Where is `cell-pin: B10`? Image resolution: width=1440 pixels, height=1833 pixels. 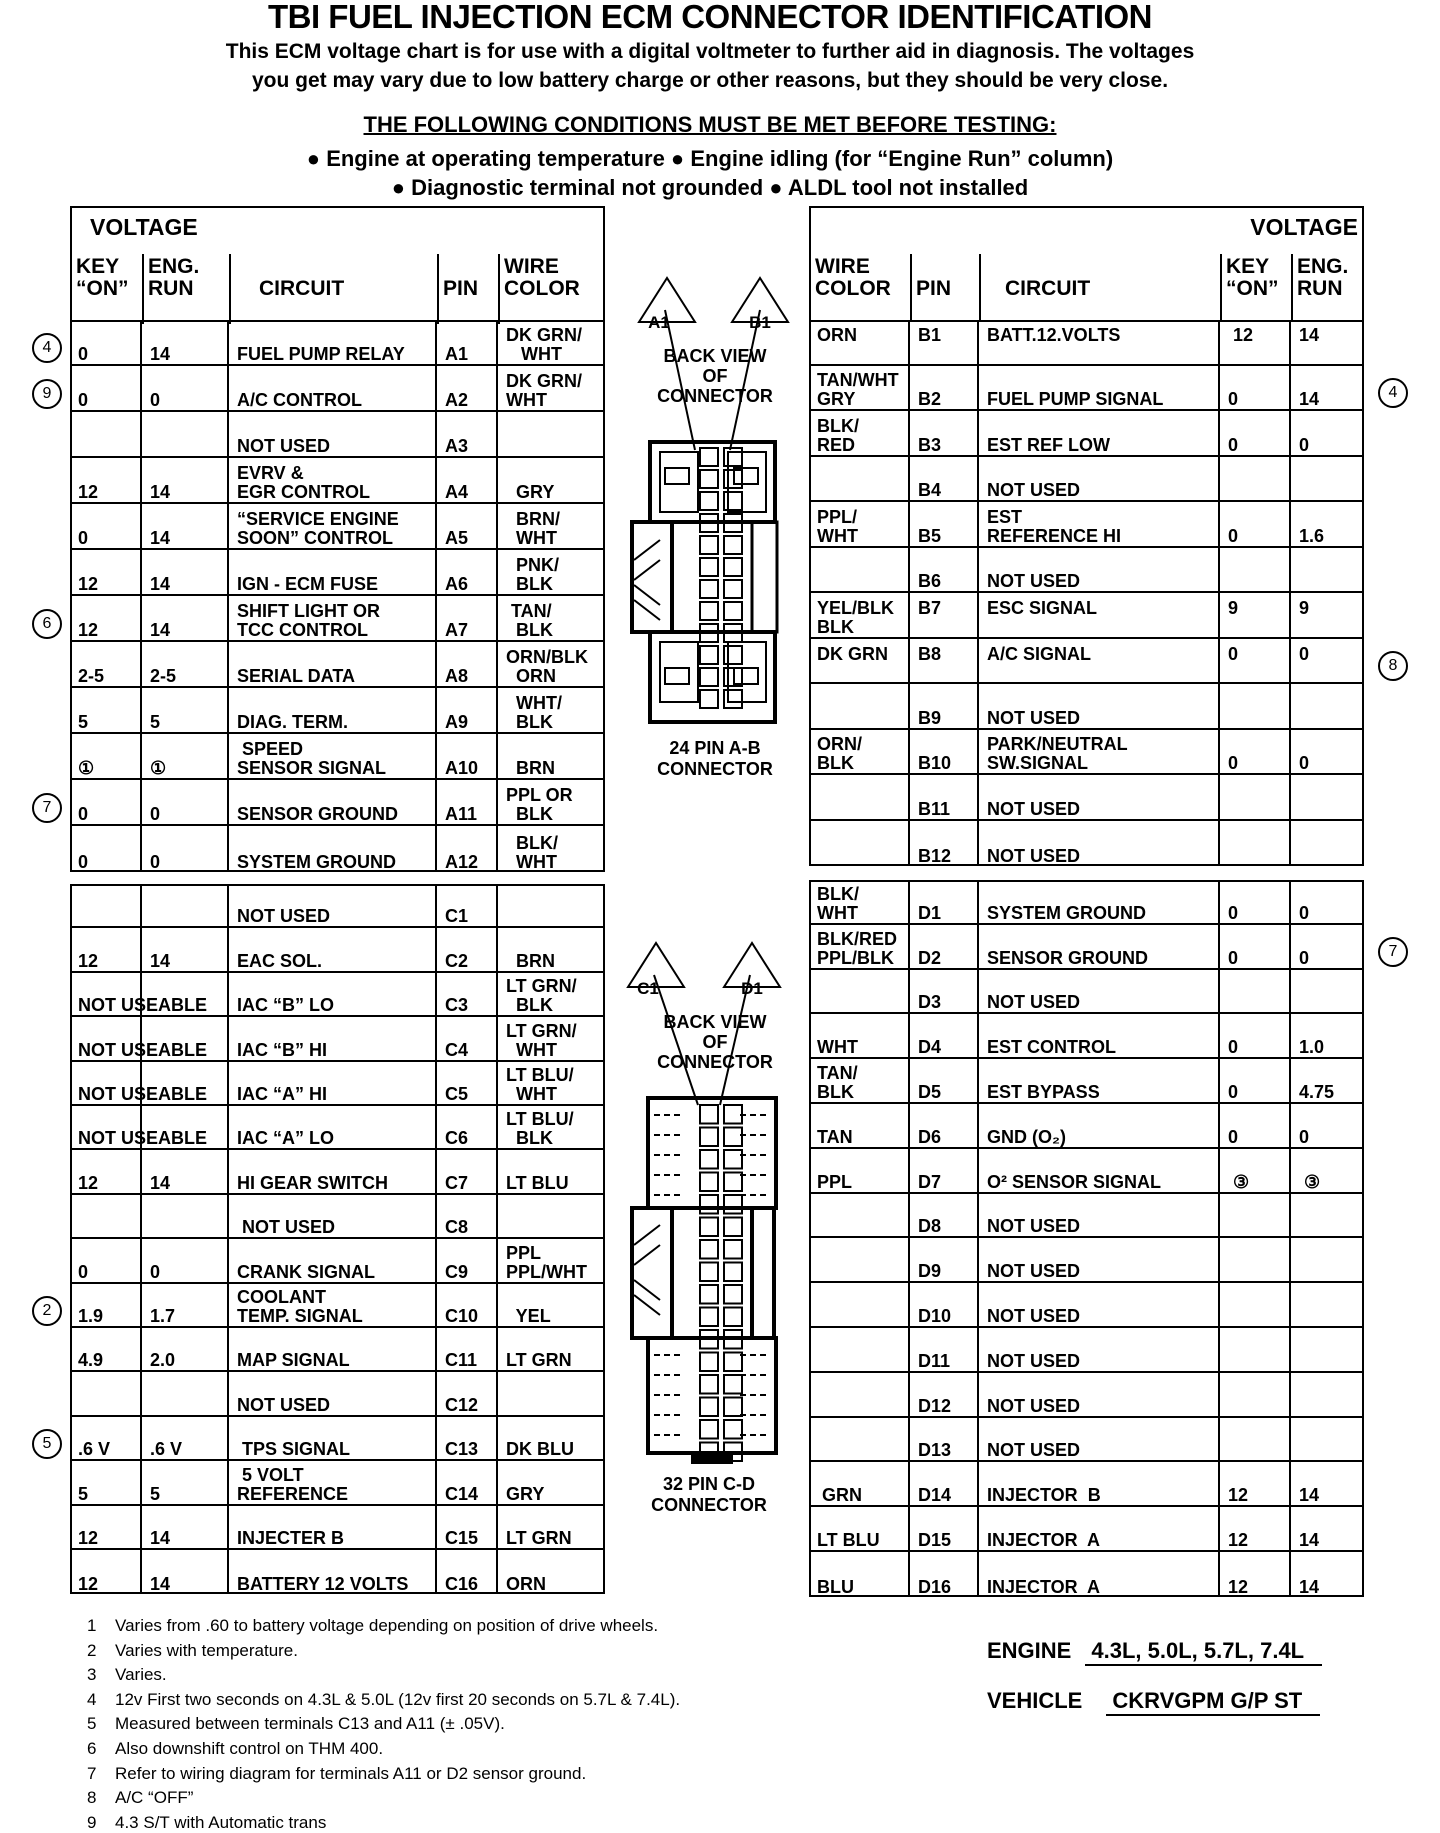
cell-pin: B10 is located at coordinates (944, 752).